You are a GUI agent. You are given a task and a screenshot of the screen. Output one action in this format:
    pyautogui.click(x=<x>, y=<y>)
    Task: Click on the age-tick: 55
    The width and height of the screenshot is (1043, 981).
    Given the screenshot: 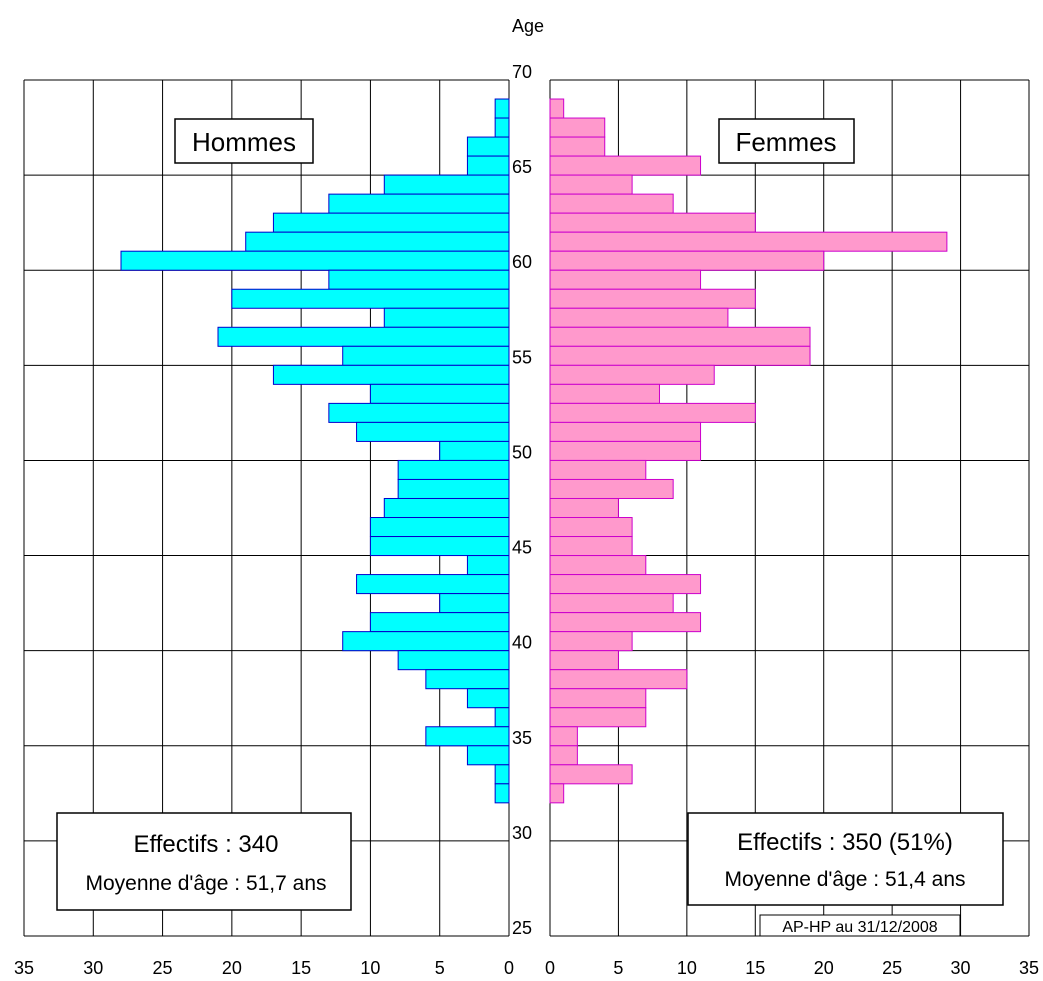 What is the action you would take?
    pyautogui.click(x=522, y=357)
    